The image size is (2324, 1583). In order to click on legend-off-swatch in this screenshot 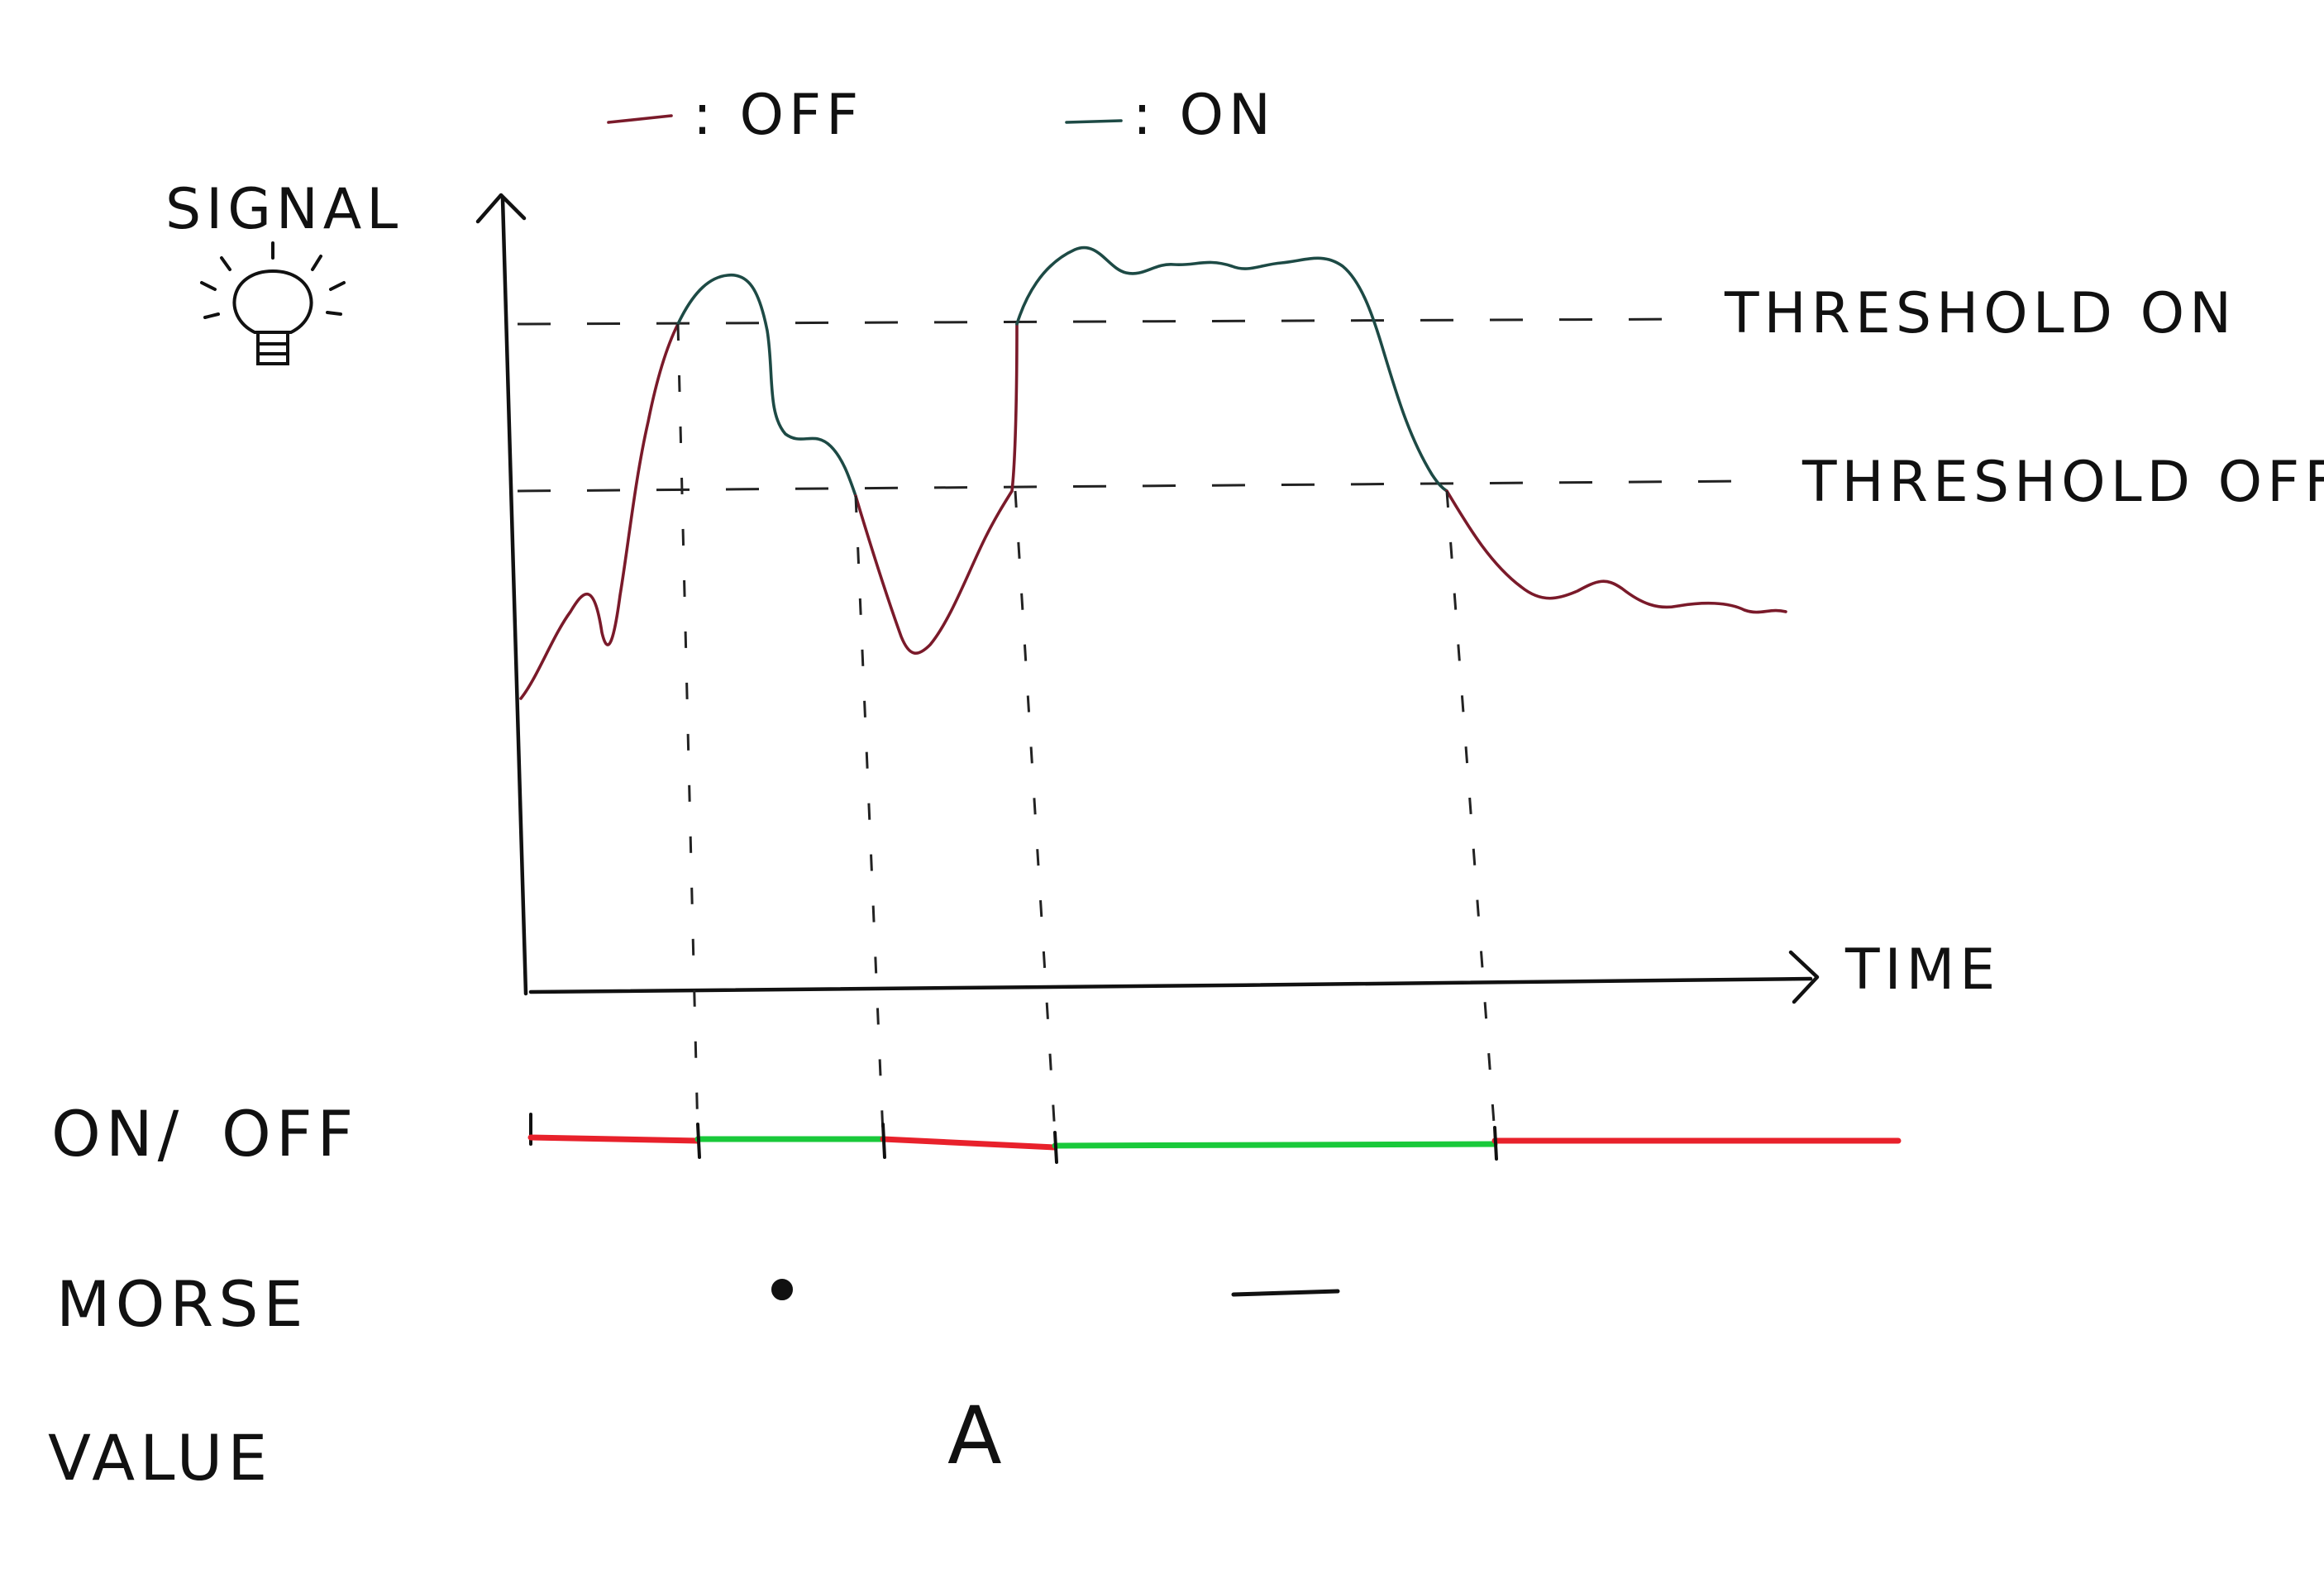, I will do `click(640, 119)`.